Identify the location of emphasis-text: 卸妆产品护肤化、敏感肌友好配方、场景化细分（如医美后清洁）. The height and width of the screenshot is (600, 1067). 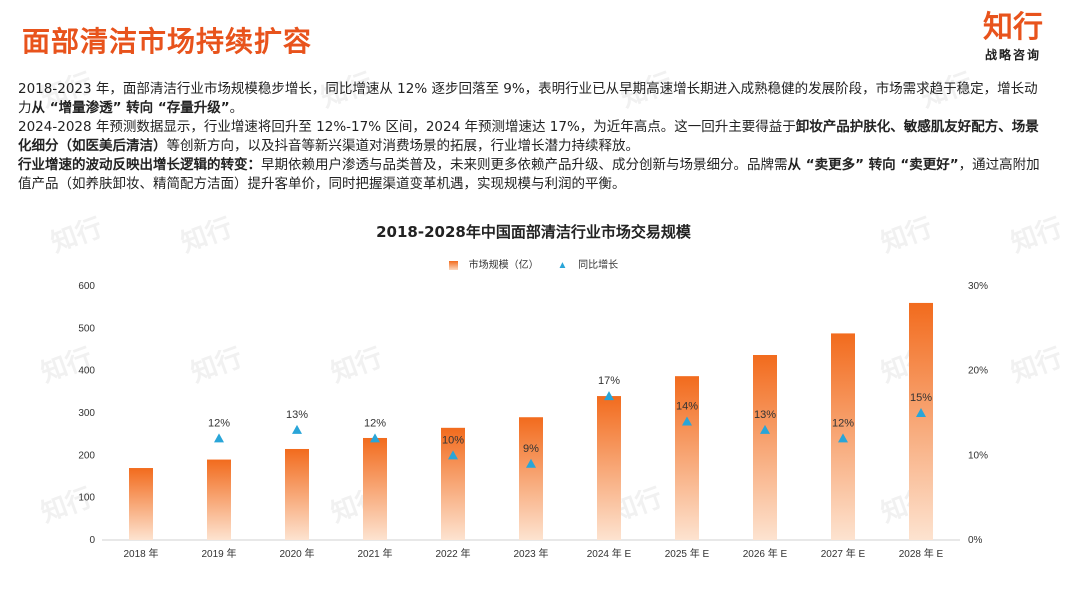
(528, 136).